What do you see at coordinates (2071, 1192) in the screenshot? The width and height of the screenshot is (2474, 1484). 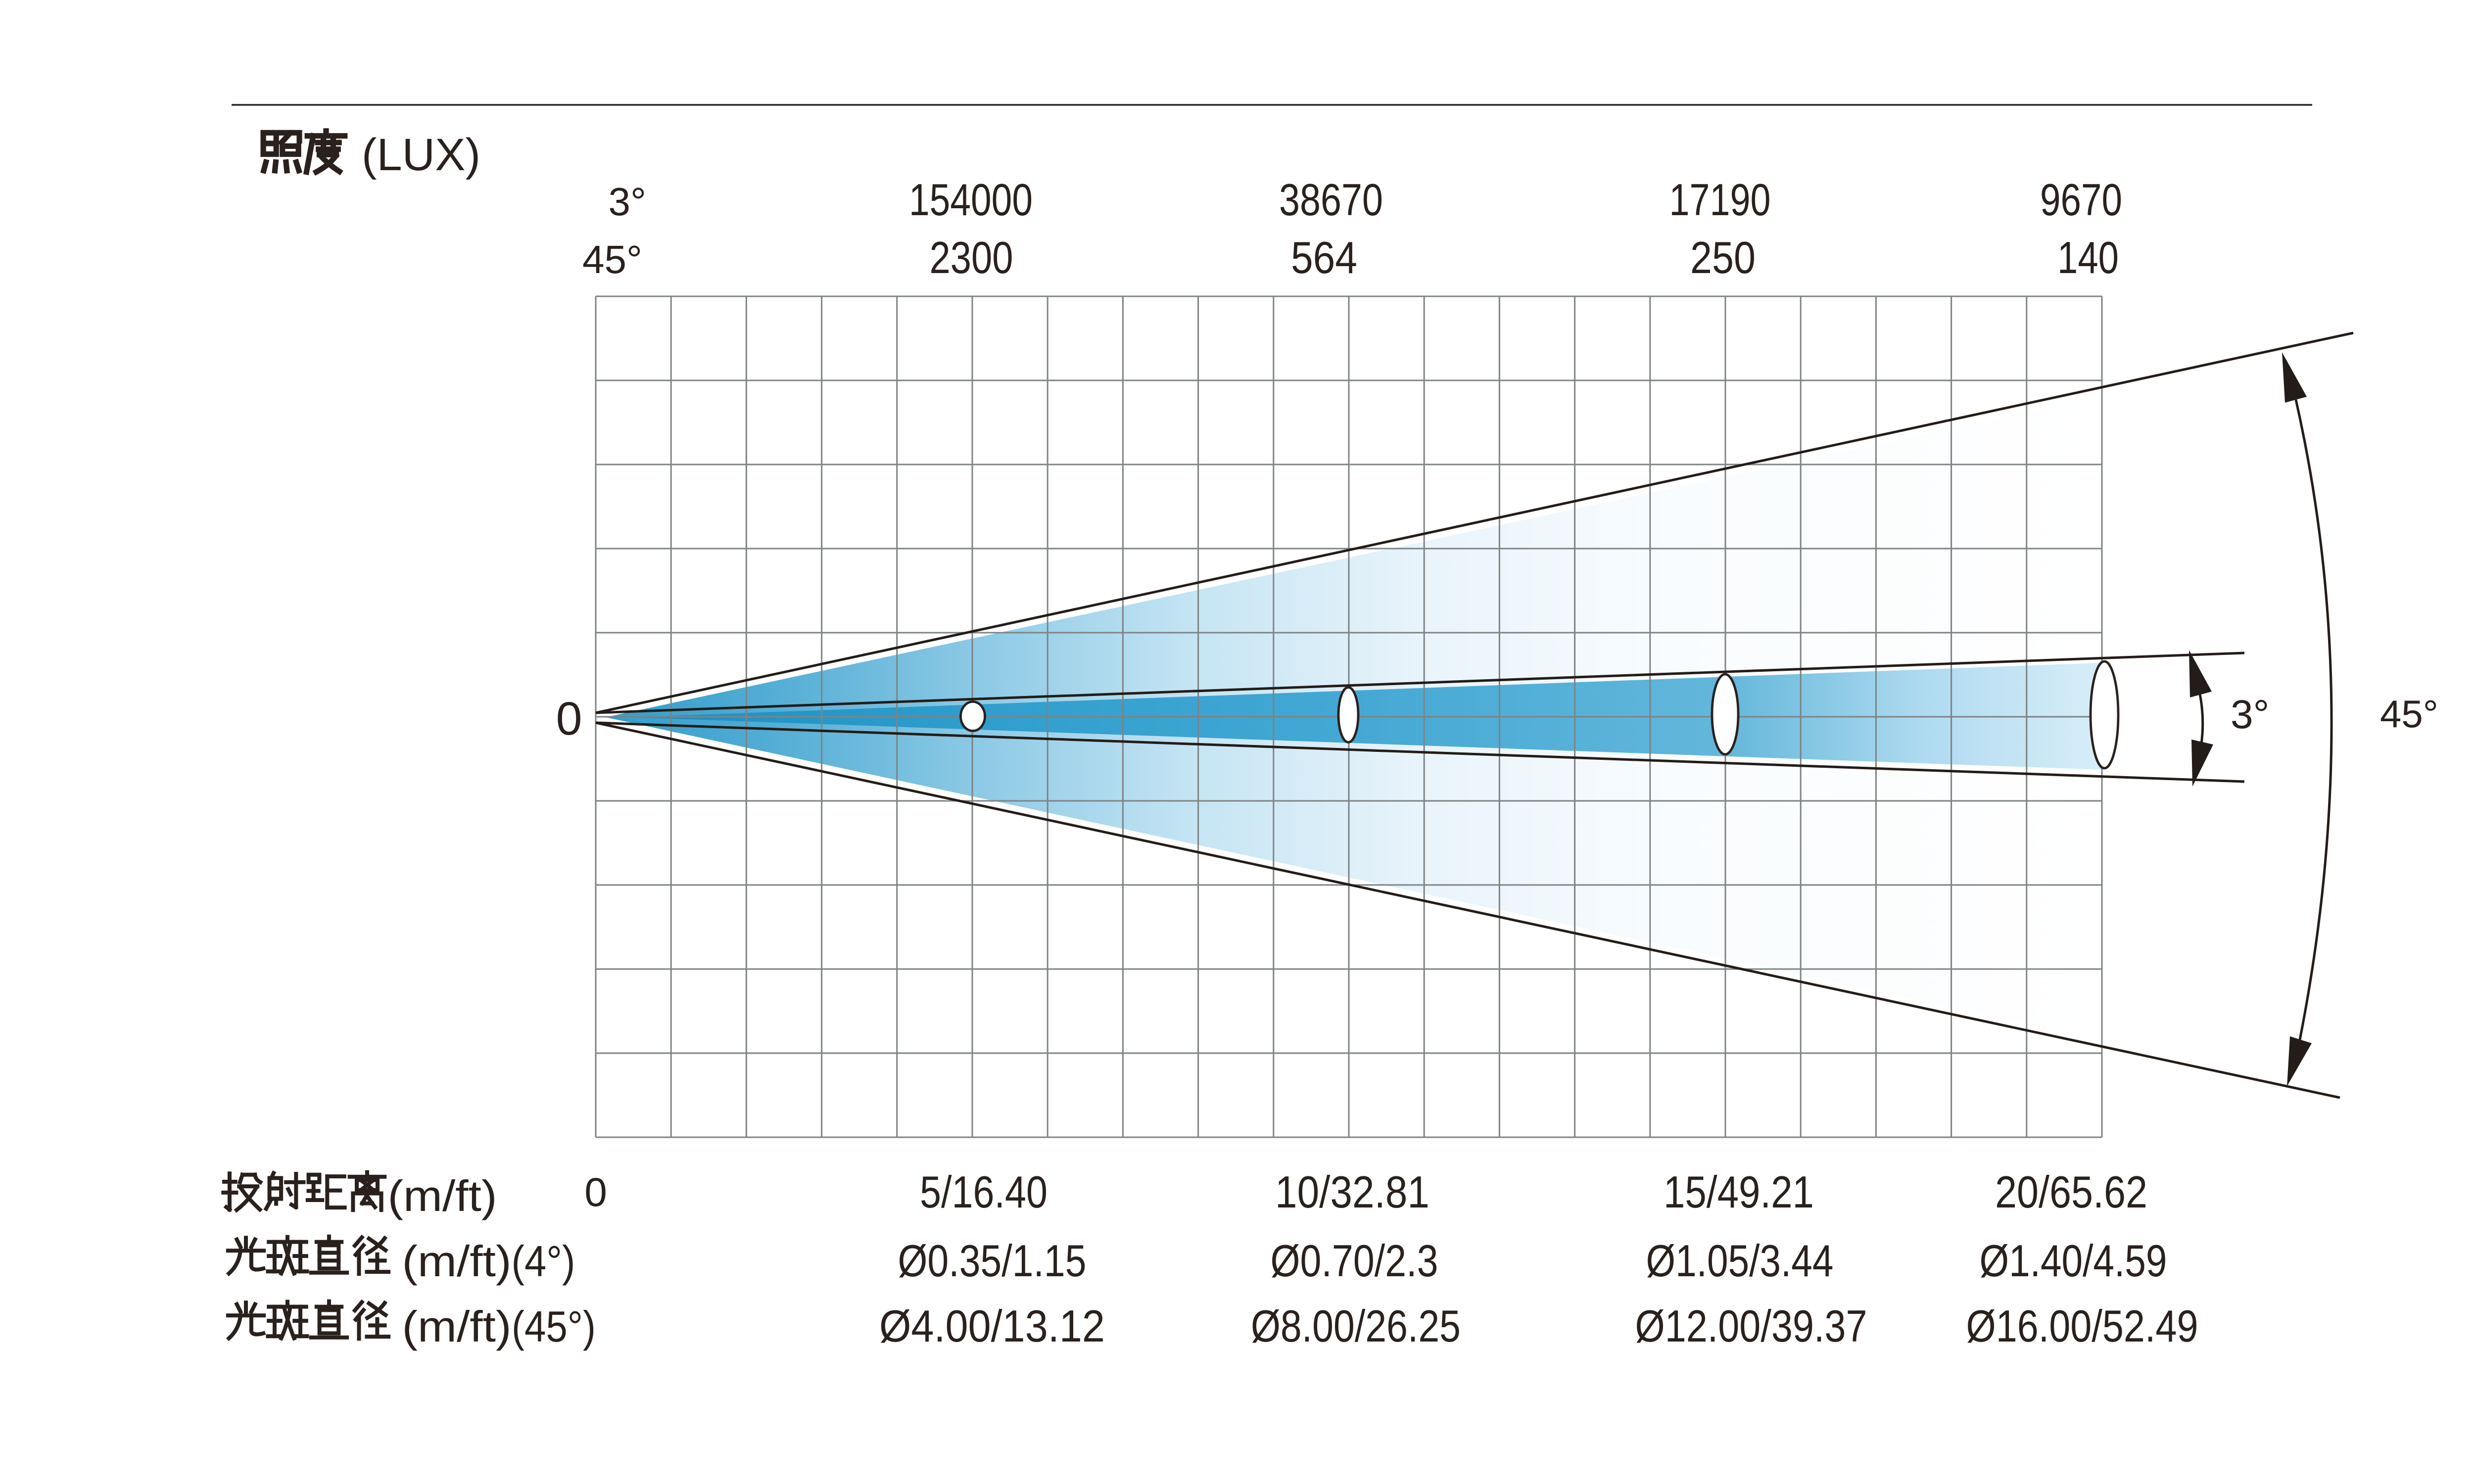 I see `svg-text: 20/65.62` at bounding box center [2071, 1192].